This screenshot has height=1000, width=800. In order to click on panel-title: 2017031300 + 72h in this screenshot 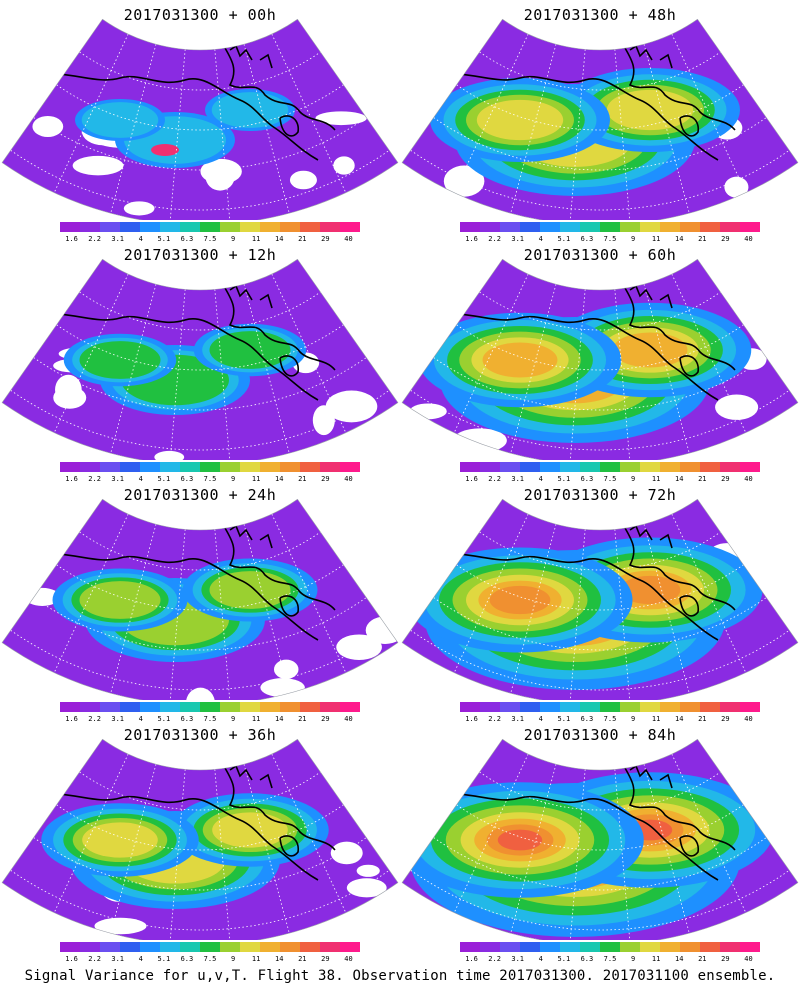, I will do `click(600, 495)`.